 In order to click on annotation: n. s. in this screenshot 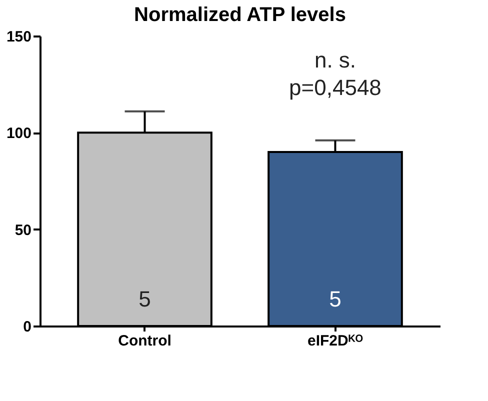, I will do `click(335, 59)`.